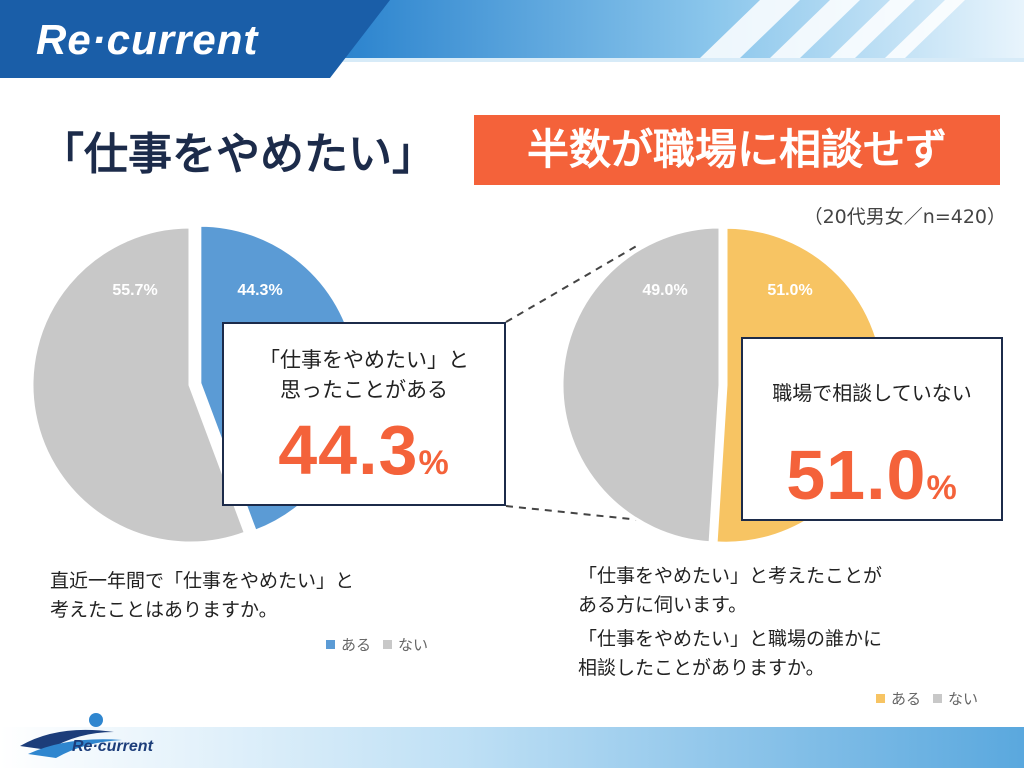 This screenshot has width=1024, height=768. Describe the element at coordinates (663, 605) in the screenshot. I see `question-right-intro-line2: ある方に伺います。` at that location.